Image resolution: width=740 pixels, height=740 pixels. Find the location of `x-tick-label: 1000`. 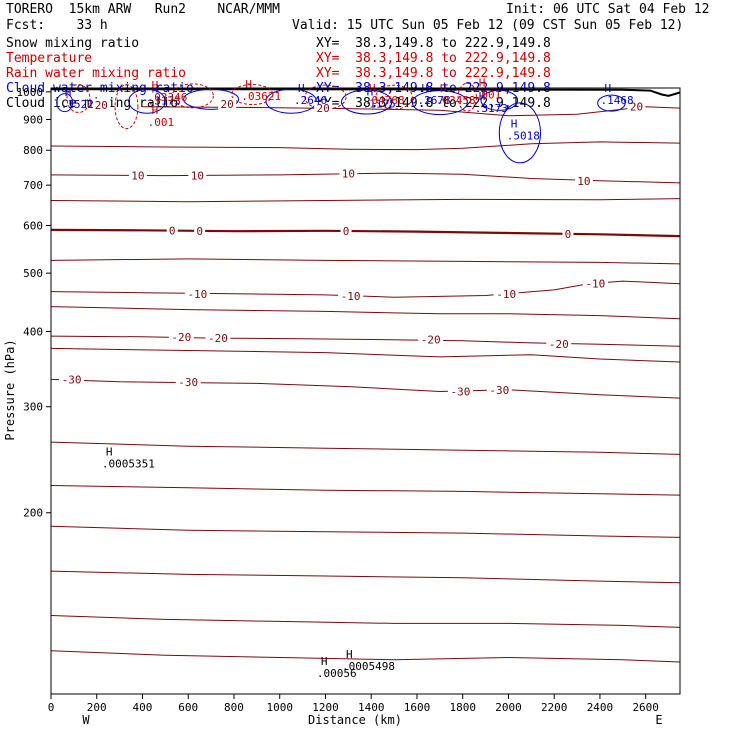

x-tick-label: 1000 is located at coordinates (279, 707).